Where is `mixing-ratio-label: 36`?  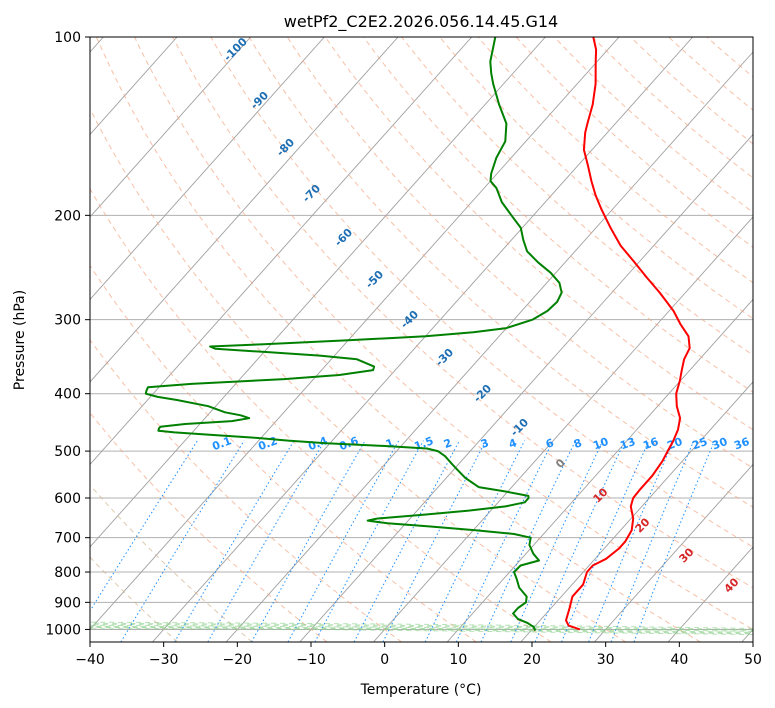 mixing-ratio-label: 36 is located at coordinates (741, 444).